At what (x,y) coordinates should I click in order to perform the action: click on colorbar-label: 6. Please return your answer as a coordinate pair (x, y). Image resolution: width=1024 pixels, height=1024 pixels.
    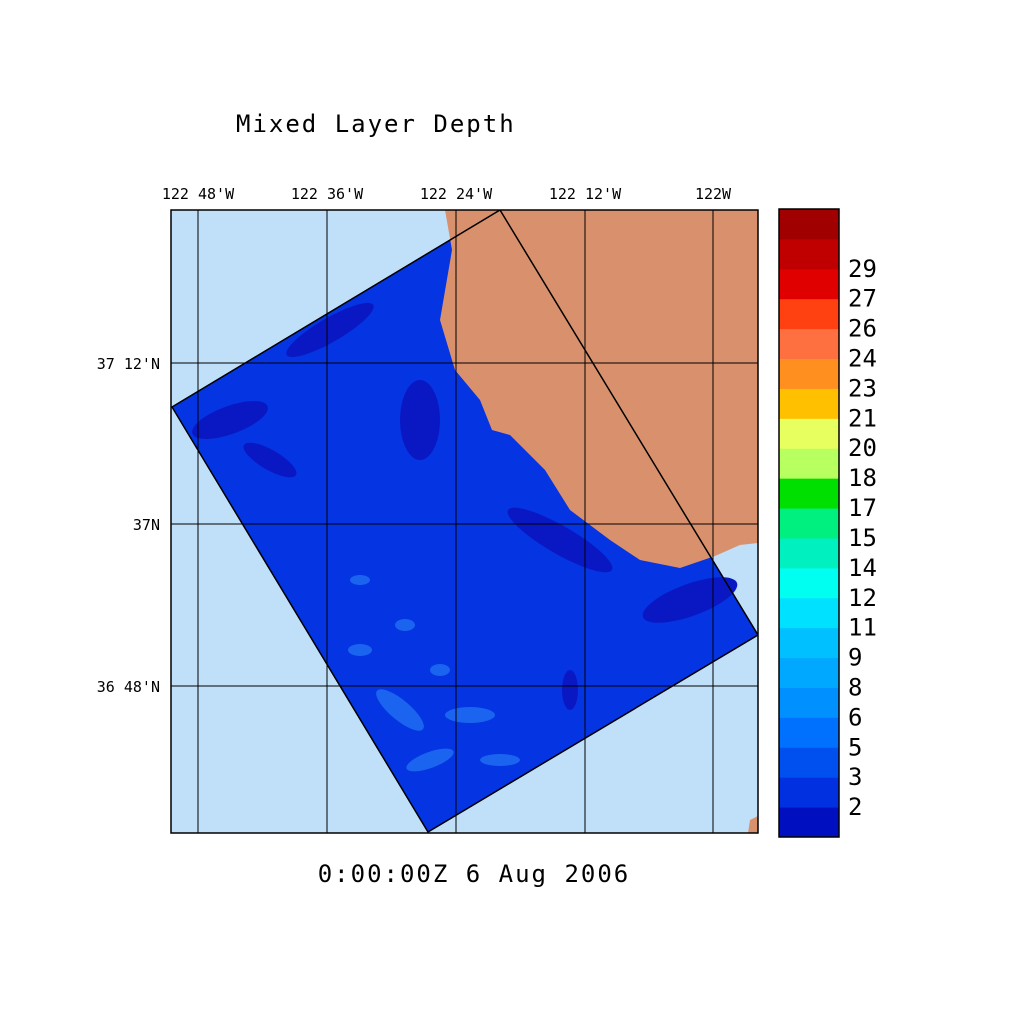
    Looking at the image, I should click on (855, 717).